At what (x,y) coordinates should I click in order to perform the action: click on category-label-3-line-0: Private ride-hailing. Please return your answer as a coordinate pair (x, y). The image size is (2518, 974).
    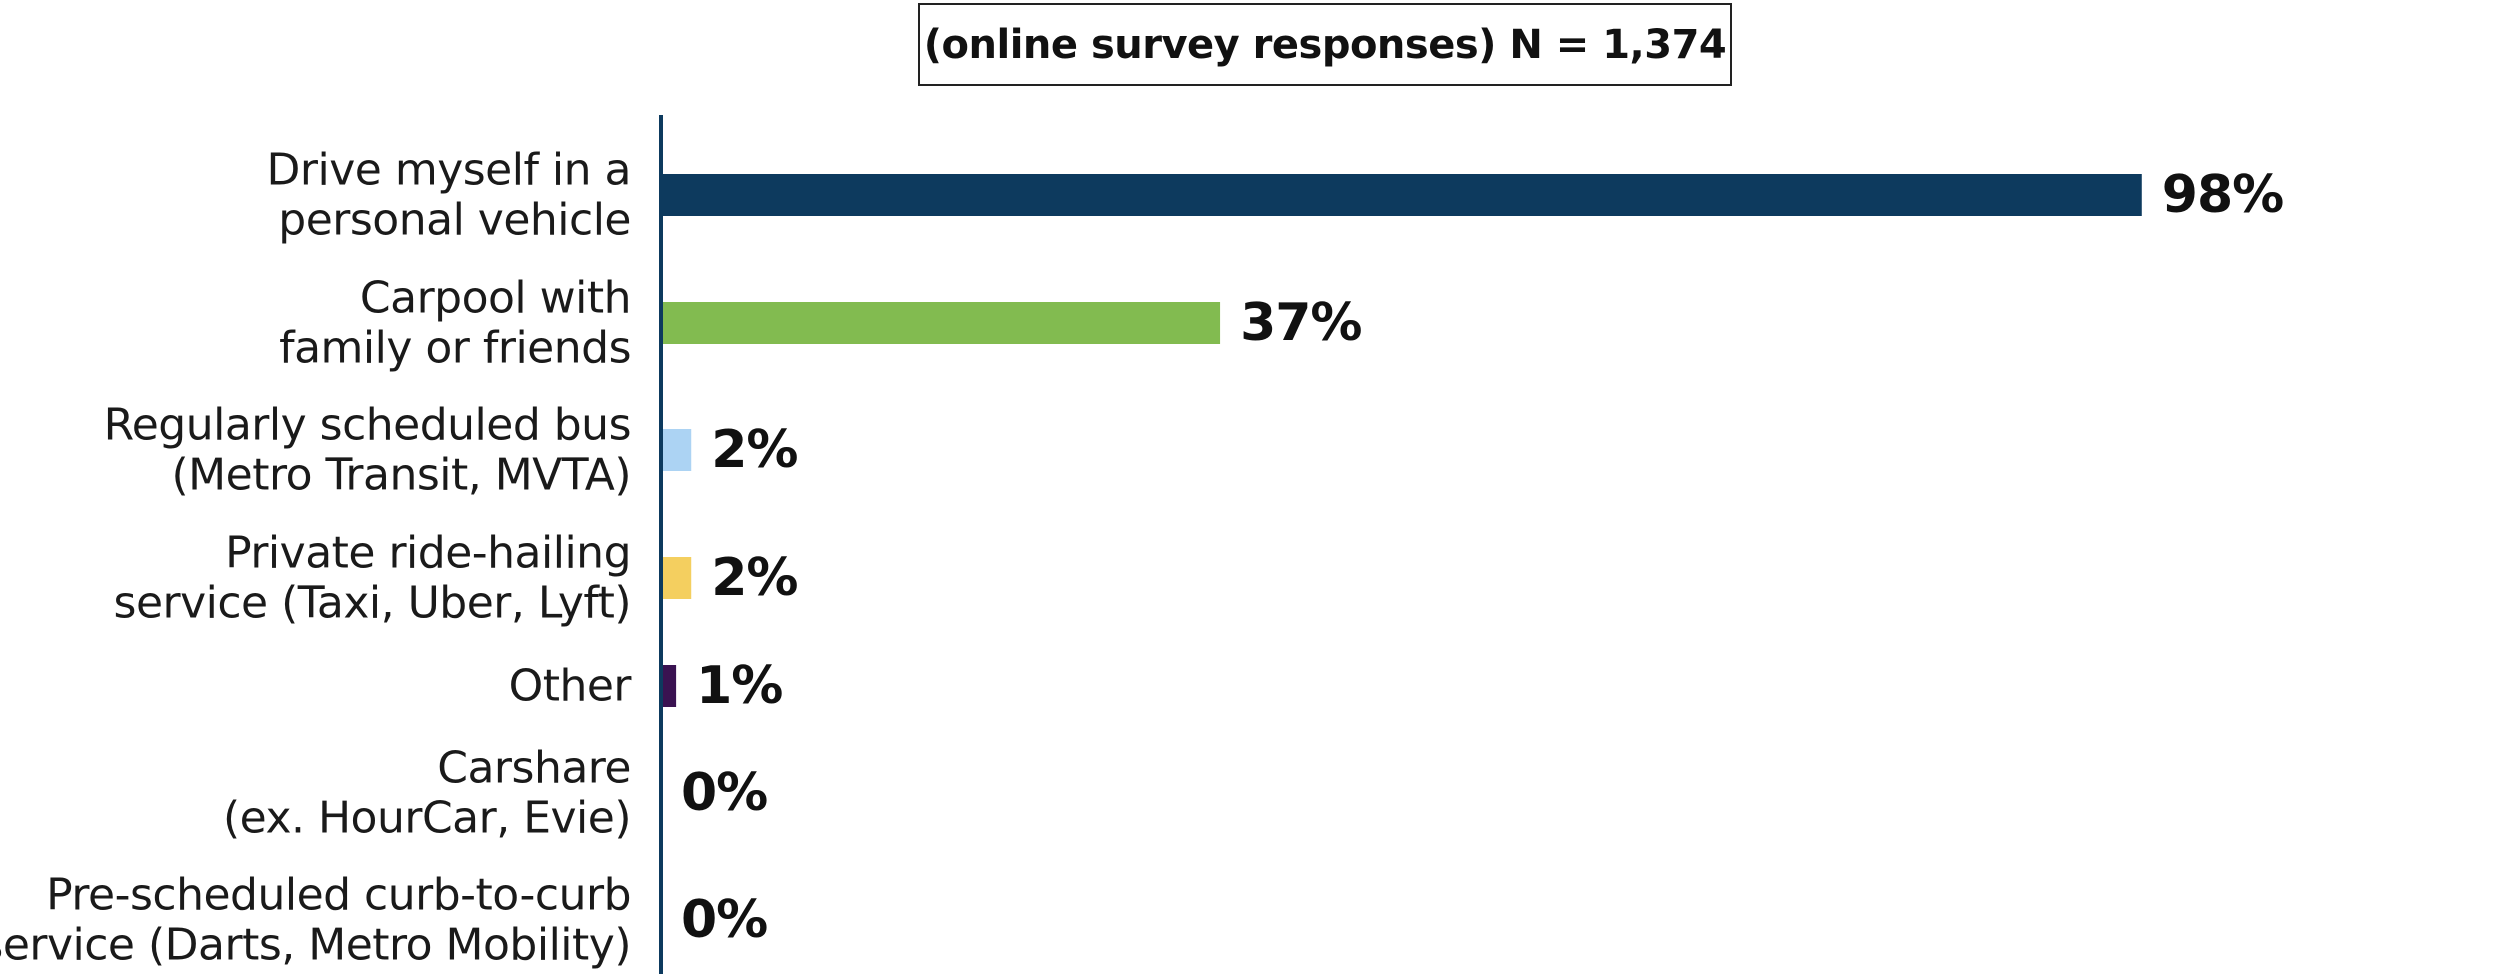
    Looking at the image, I should click on (428, 553).